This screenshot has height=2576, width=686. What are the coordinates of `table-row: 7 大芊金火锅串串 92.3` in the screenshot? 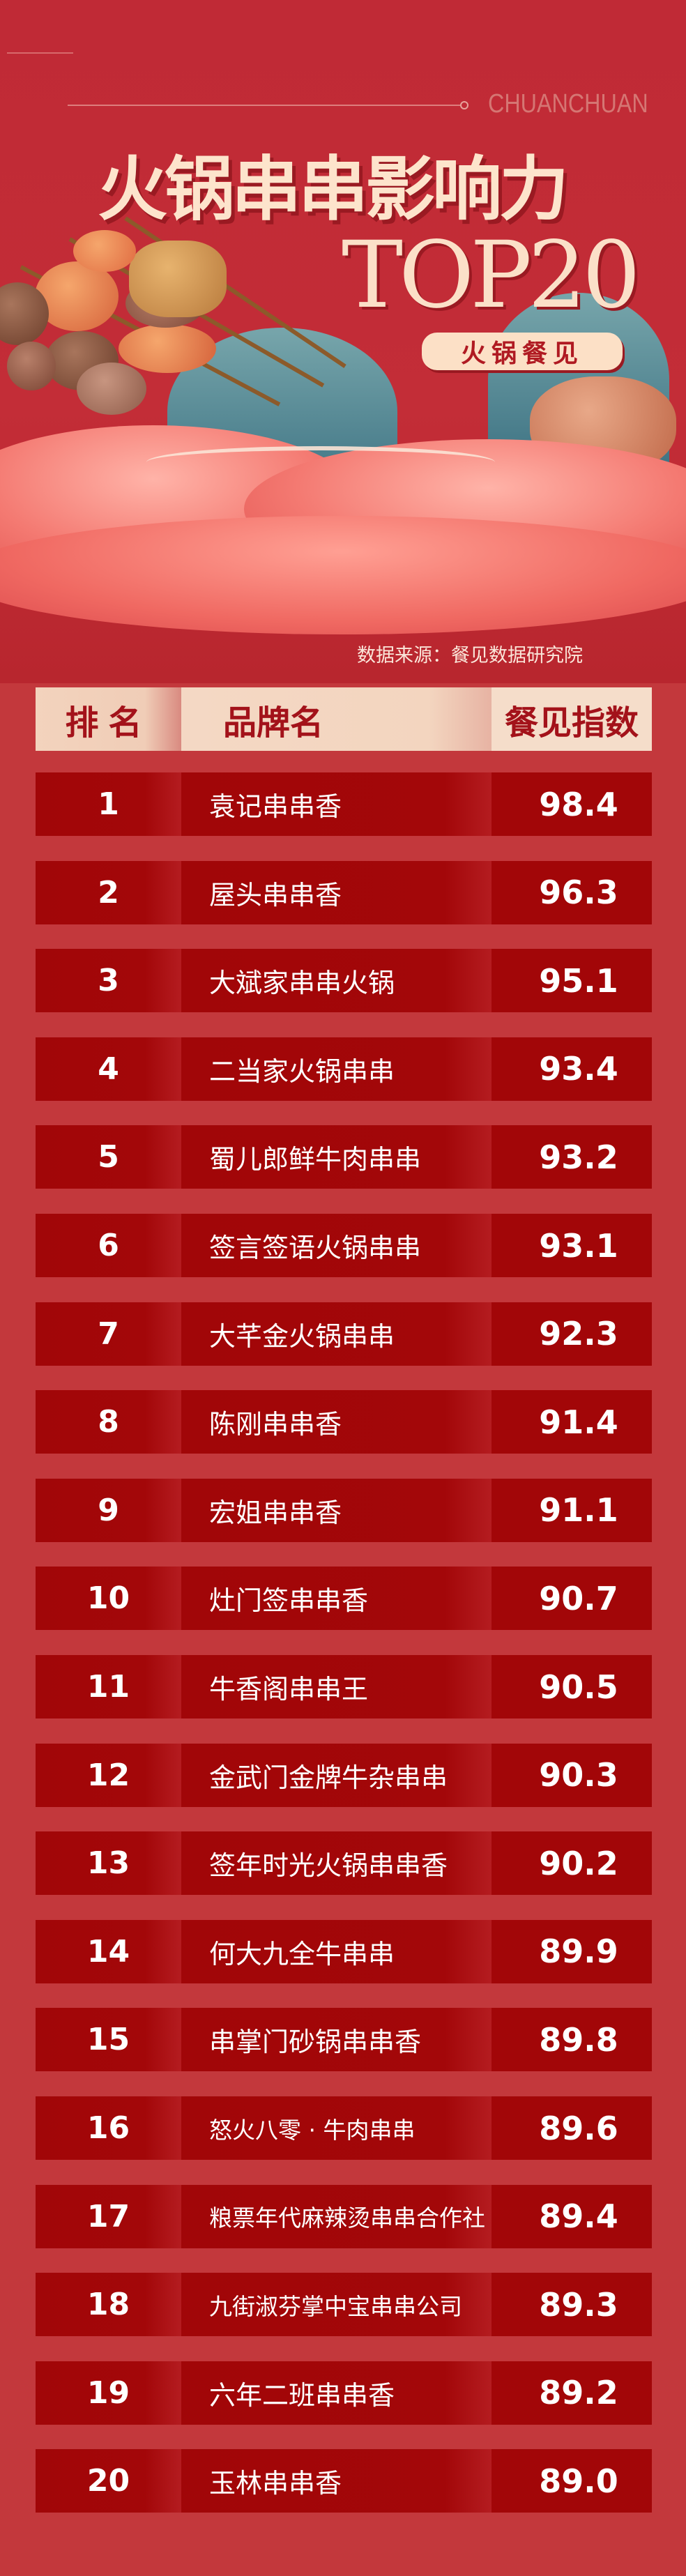 It's located at (344, 1334).